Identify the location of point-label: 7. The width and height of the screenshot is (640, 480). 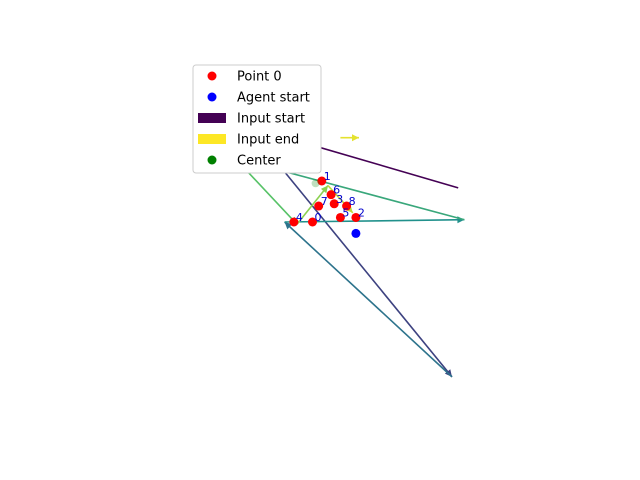
(324, 201).